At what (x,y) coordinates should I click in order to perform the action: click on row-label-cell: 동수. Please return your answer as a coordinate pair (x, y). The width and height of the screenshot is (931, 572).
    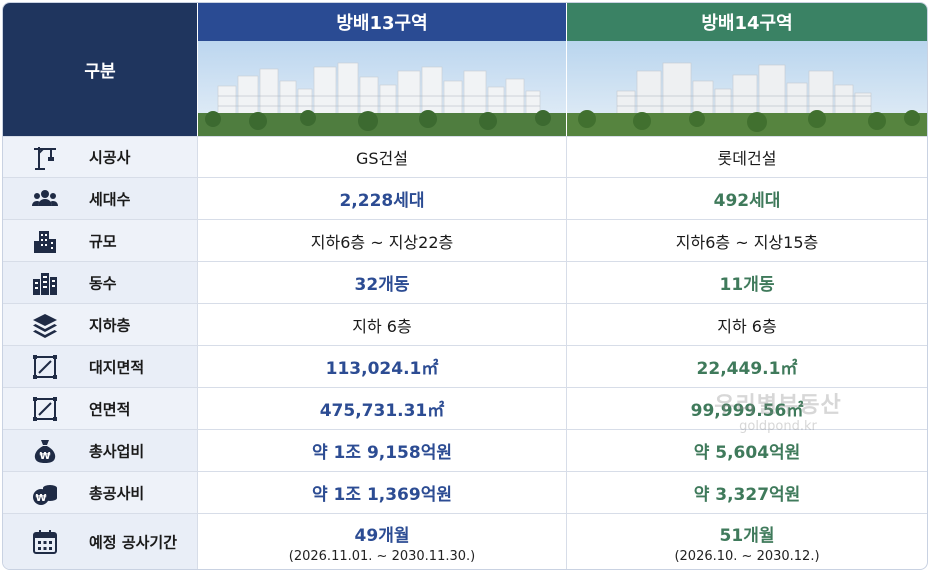
    Looking at the image, I should click on (100, 282).